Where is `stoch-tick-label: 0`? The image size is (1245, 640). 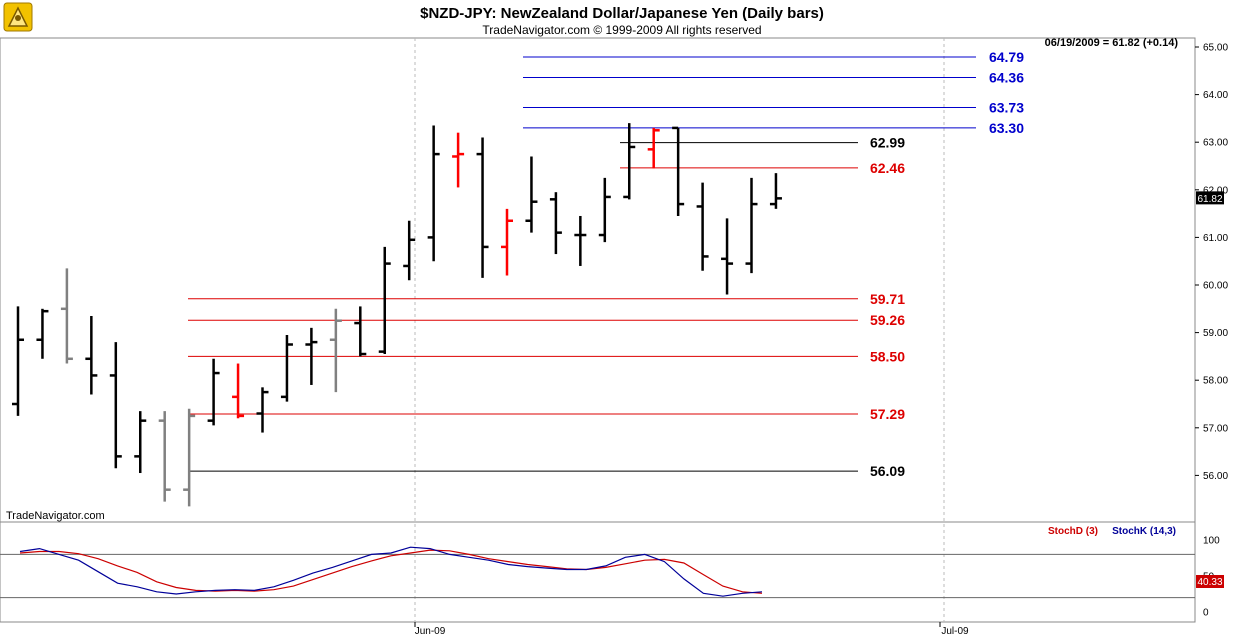 stoch-tick-label: 0 is located at coordinates (1206, 613).